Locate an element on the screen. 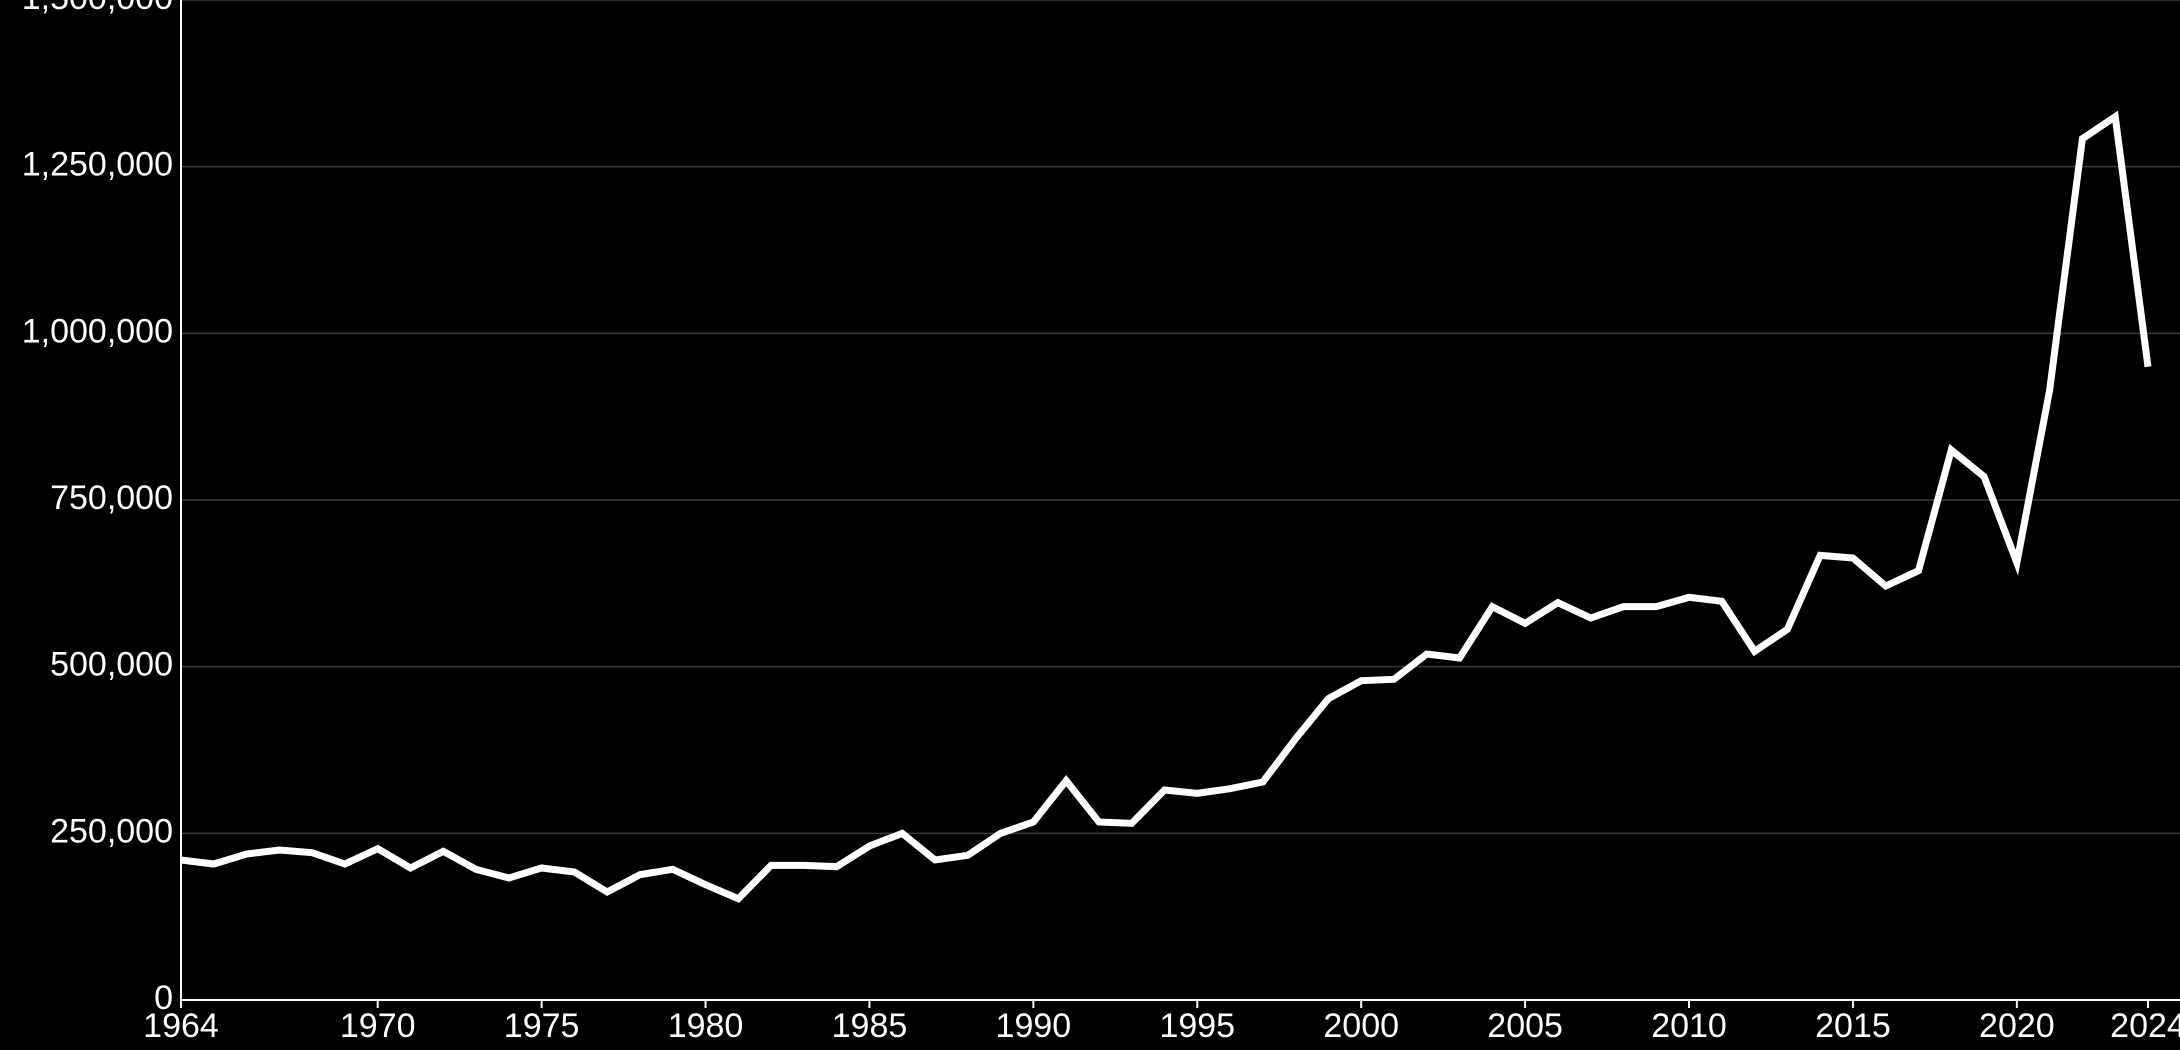 This screenshot has height=1050, width=2180. x-tick-label: 1970 is located at coordinates (378, 1026).